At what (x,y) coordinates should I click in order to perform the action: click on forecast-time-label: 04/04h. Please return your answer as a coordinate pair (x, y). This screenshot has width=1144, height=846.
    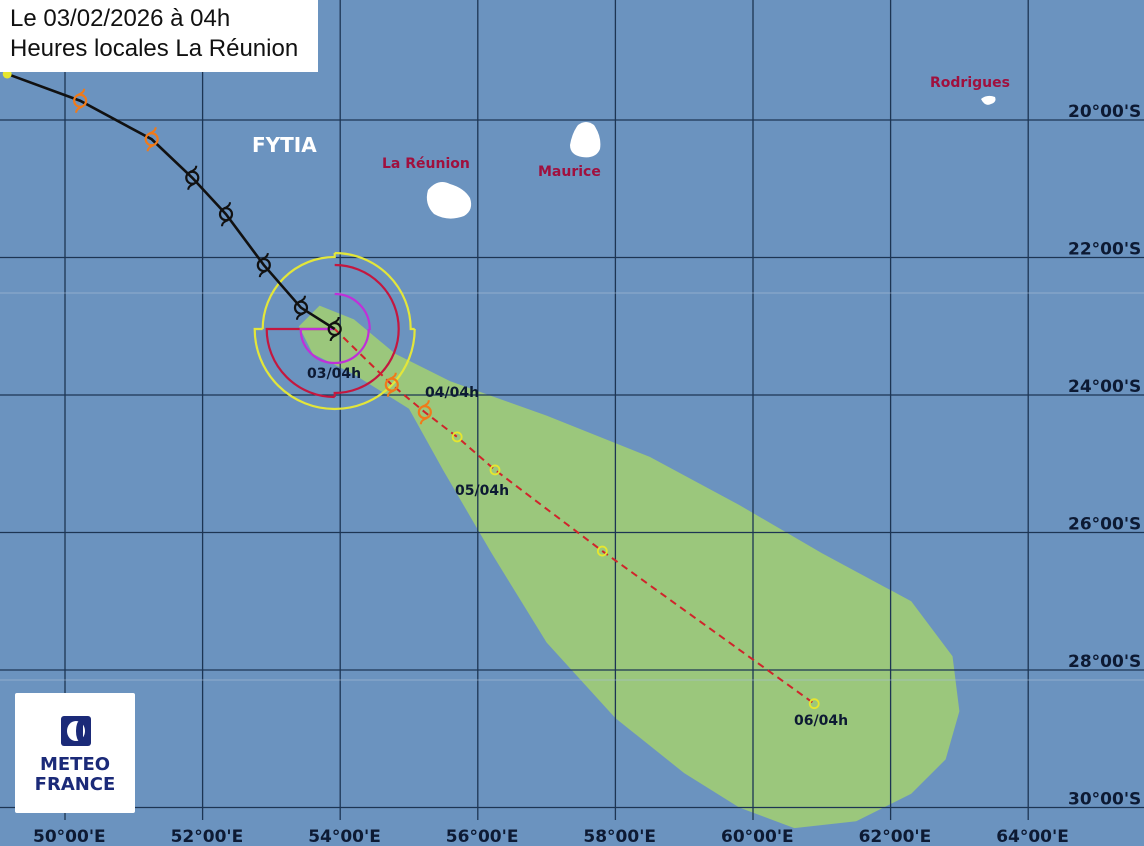
    Looking at the image, I should click on (452, 393).